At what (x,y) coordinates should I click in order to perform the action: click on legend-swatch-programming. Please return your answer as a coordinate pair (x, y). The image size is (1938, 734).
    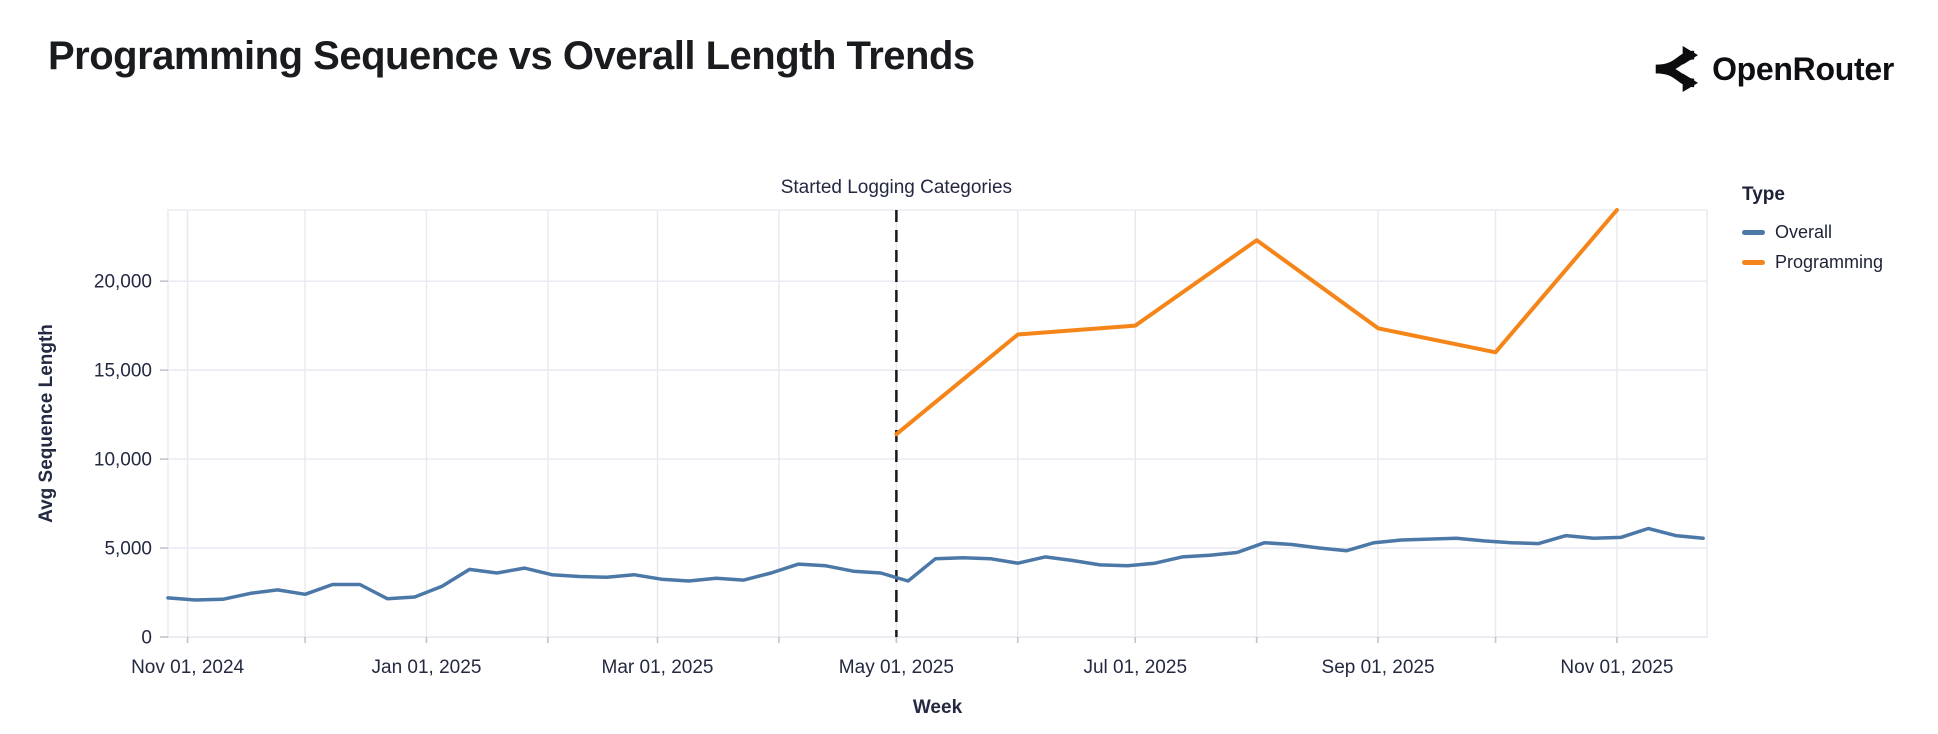
    Looking at the image, I should click on (1753, 262).